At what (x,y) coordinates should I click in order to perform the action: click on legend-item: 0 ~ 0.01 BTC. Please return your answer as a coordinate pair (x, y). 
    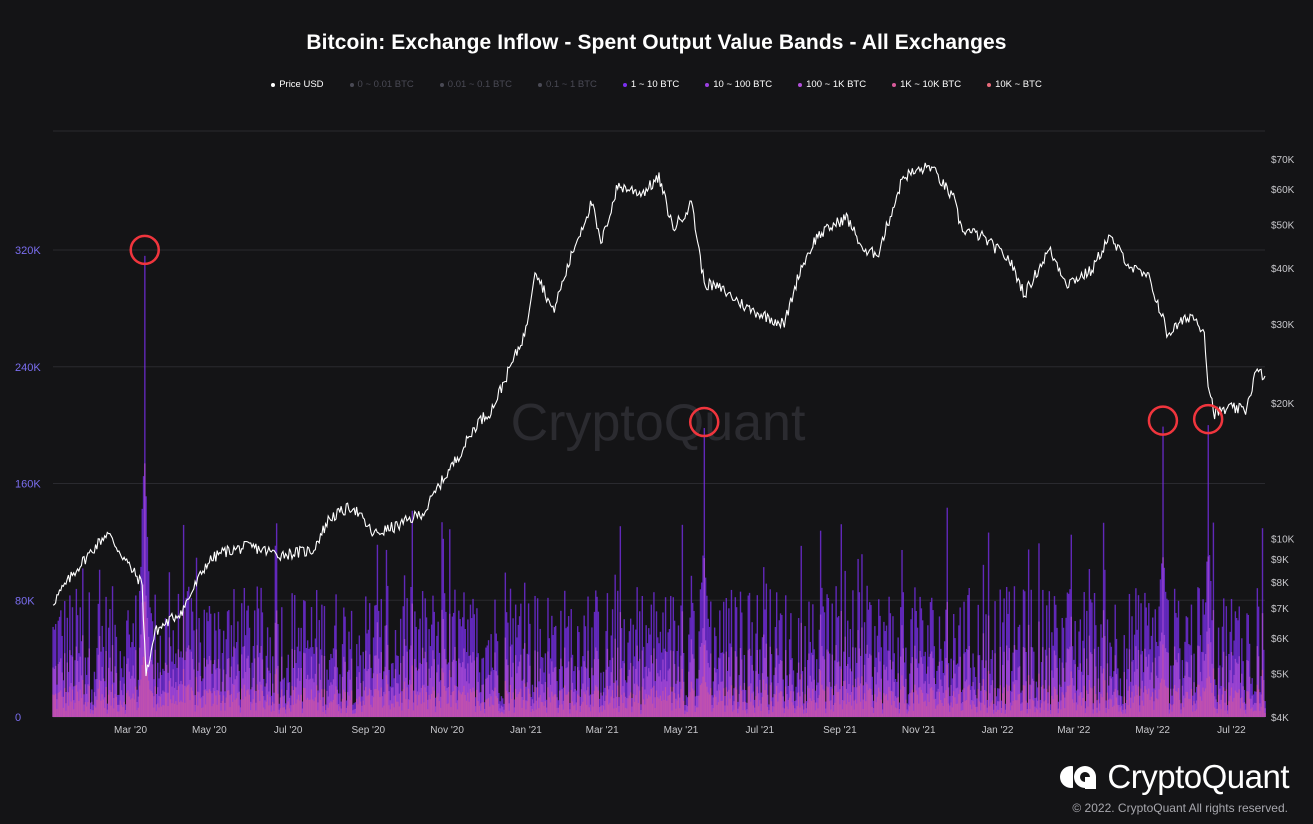
    Looking at the image, I should click on (381, 84).